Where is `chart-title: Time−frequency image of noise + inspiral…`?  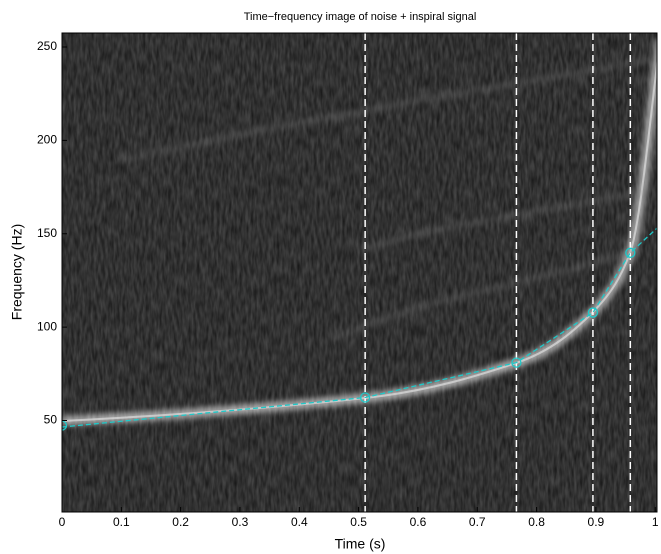 chart-title: Time−frequency image of noise + inspiral… is located at coordinates (360, 17).